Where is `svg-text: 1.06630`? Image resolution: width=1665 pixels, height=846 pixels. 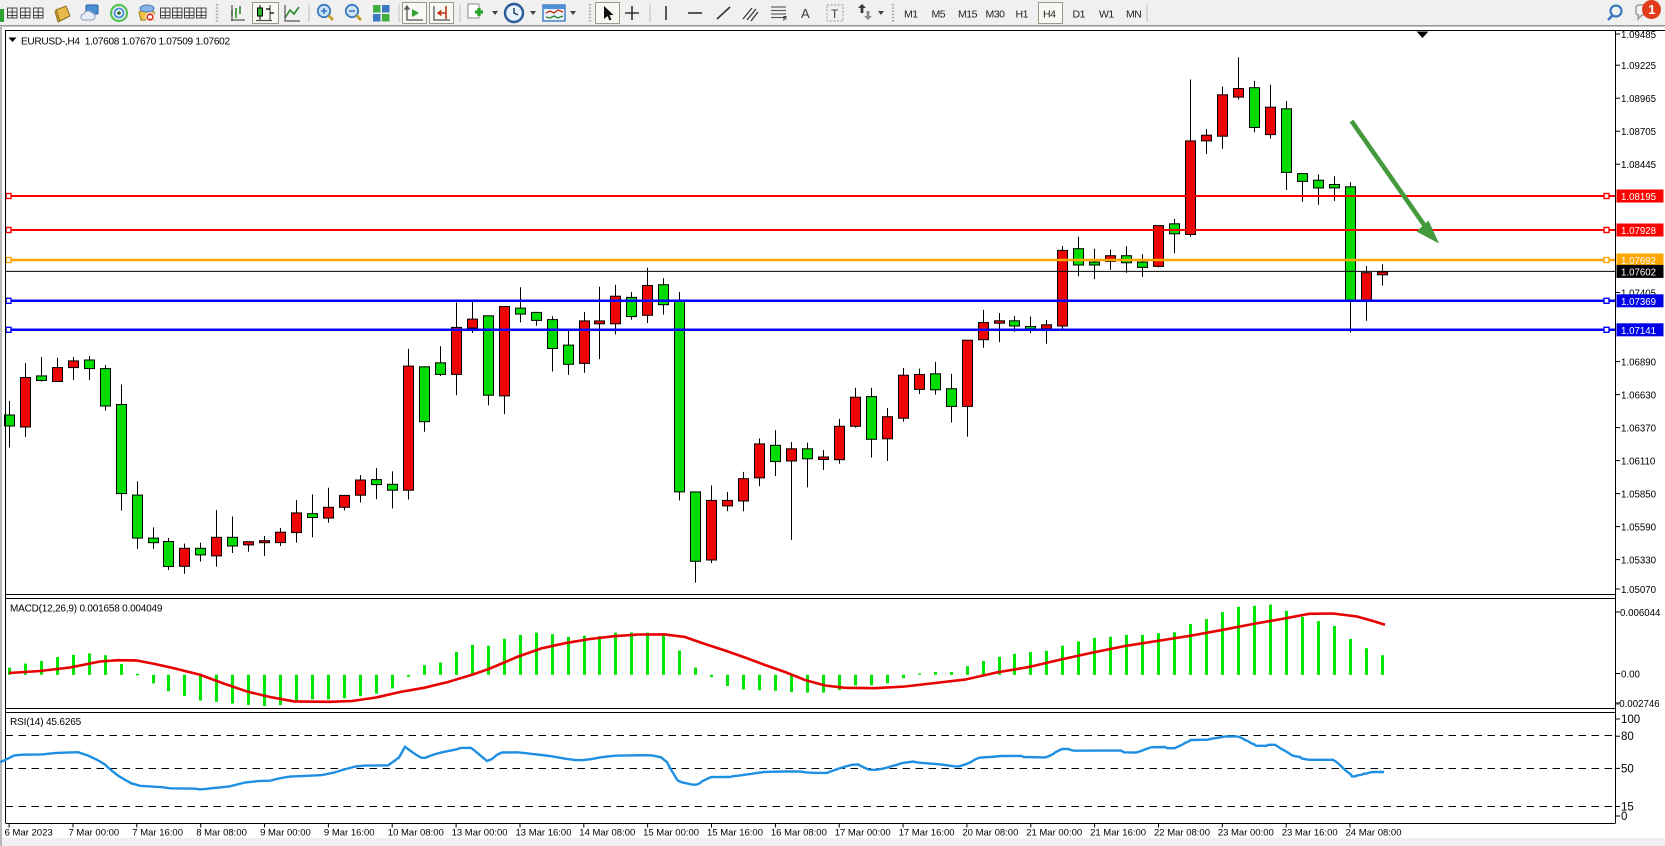
svg-text: 1.06630 is located at coordinates (1639, 396).